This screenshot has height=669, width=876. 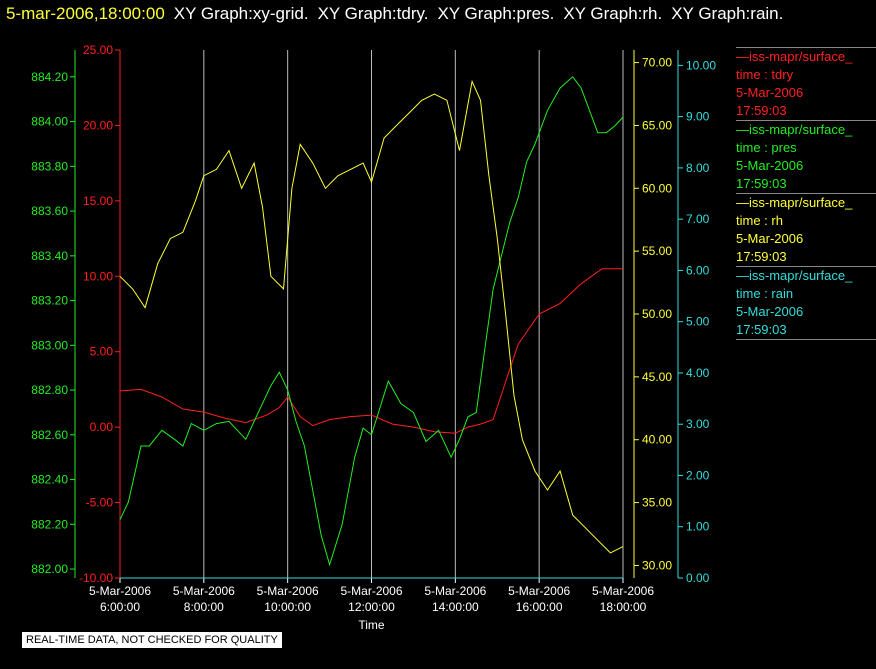 I want to click on graph-title-tdry: XY Graph:tdry., so click(x=373, y=13).